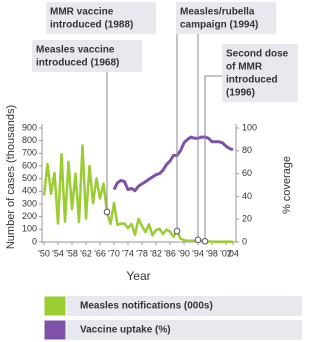  What do you see at coordinates (252, 80) in the screenshot?
I see `annotation-text: introduced` at bounding box center [252, 80].